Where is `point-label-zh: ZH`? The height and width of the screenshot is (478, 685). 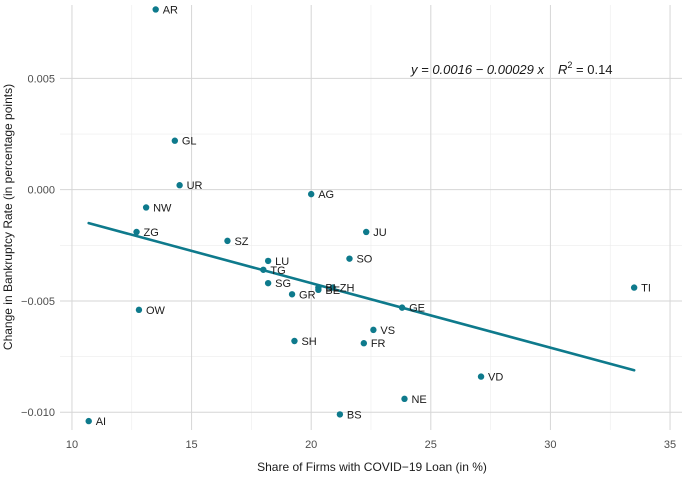
point-label-zh: ZH is located at coordinates (347, 289).